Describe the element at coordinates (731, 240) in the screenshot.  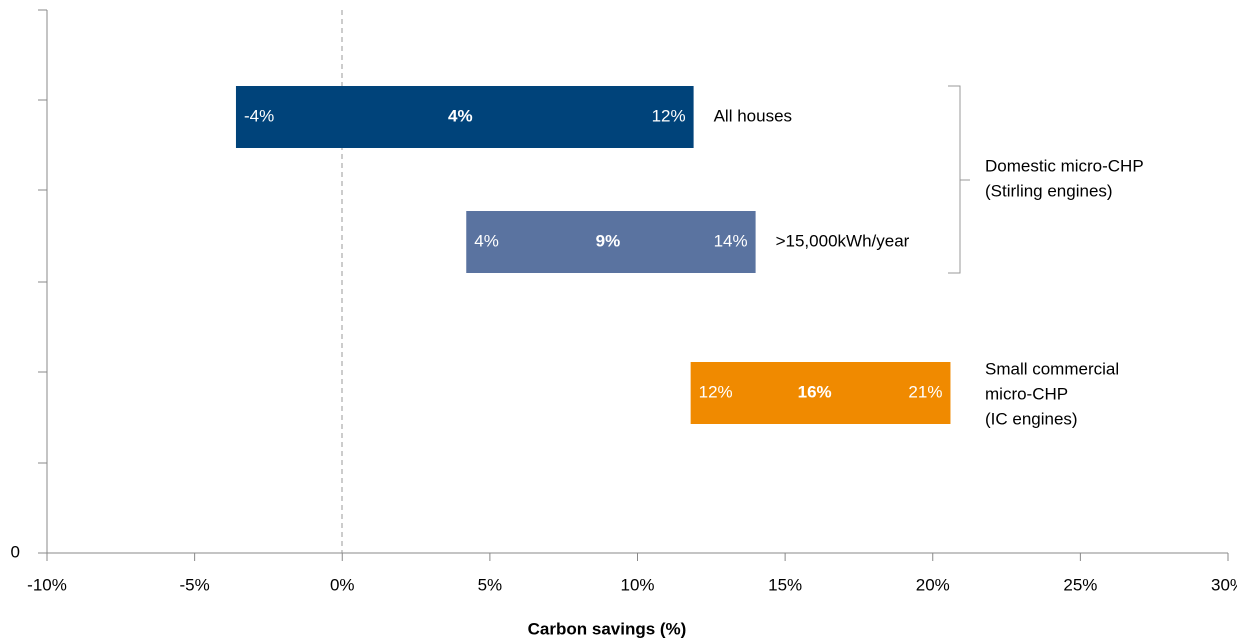
I see `high-label: 14%` at that location.